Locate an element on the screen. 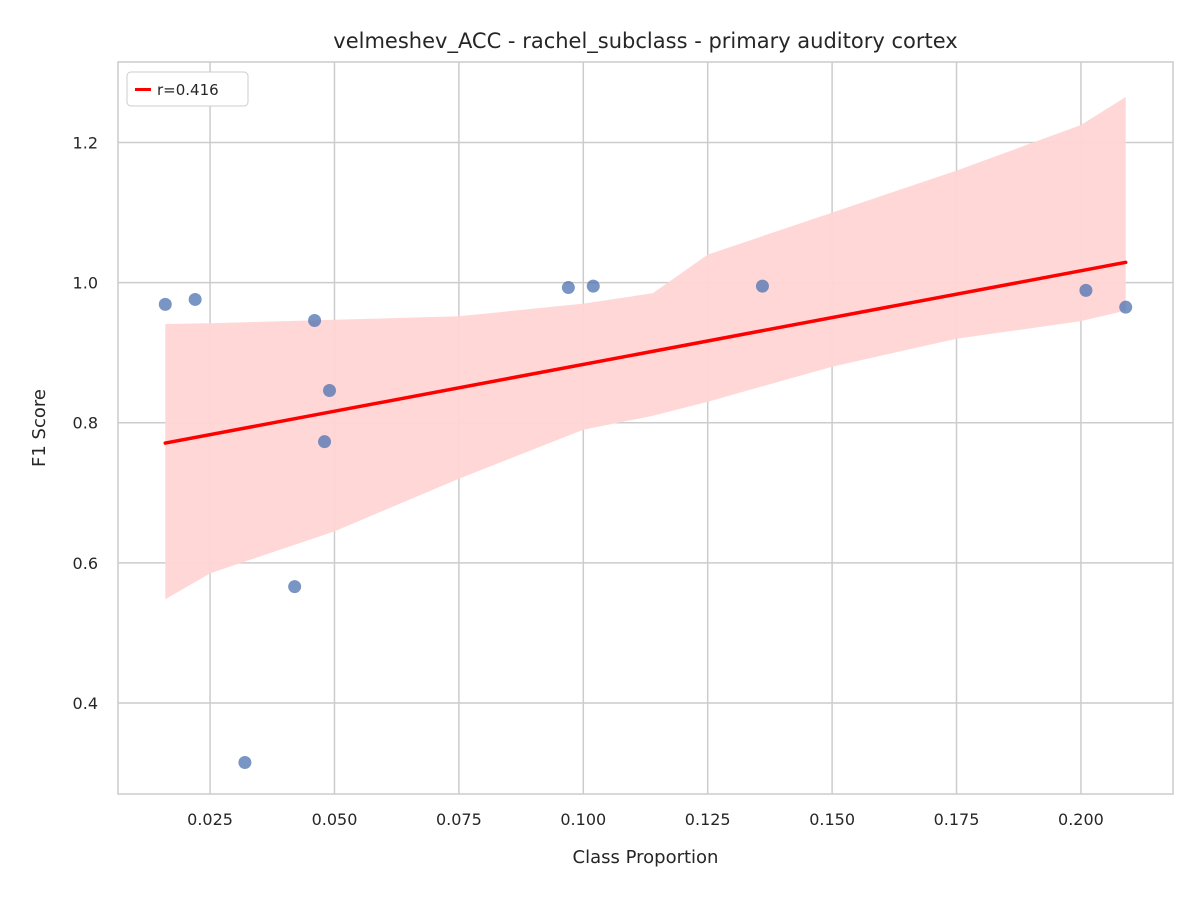 This screenshot has width=1200, height=900. legend-box is located at coordinates (187, 89).